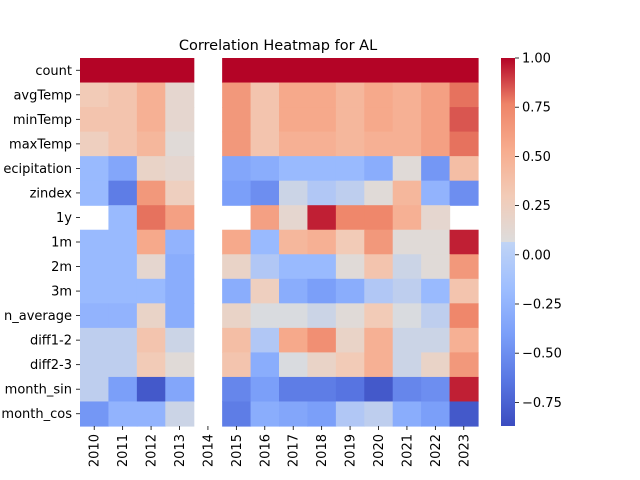  What do you see at coordinates (536, 59) in the screenshot?
I see `colorbar-tick-label: 1.00` at bounding box center [536, 59].